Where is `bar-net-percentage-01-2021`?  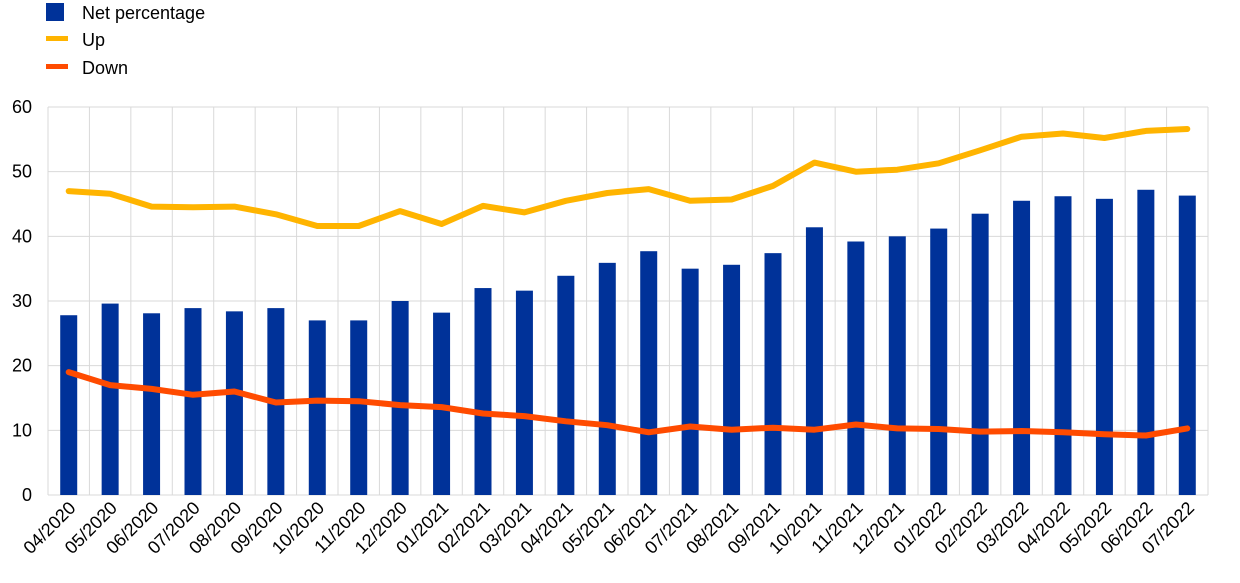
bar-net-percentage-01-2021 is located at coordinates (442, 403).